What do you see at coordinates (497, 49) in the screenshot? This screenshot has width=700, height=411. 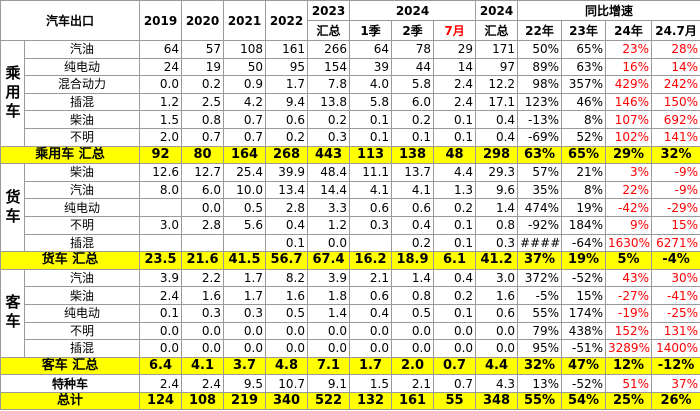 I see `cell: 171` at bounding box center [497, 49].